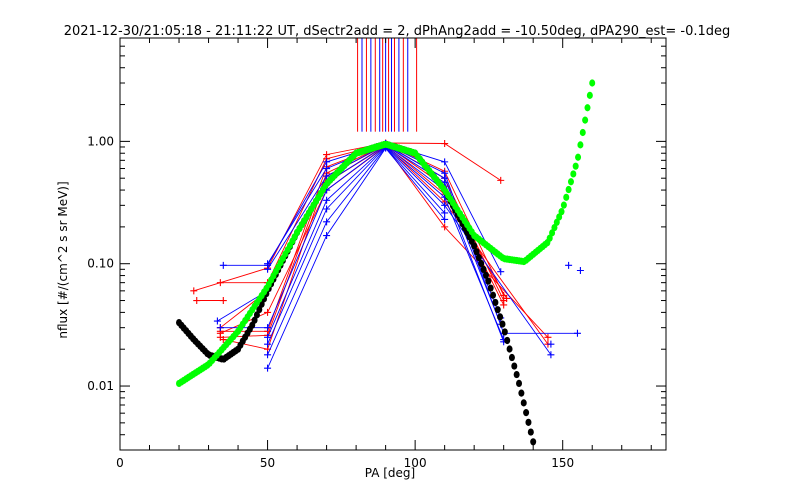  I want to click on vertical-markers, so click(387, 85).